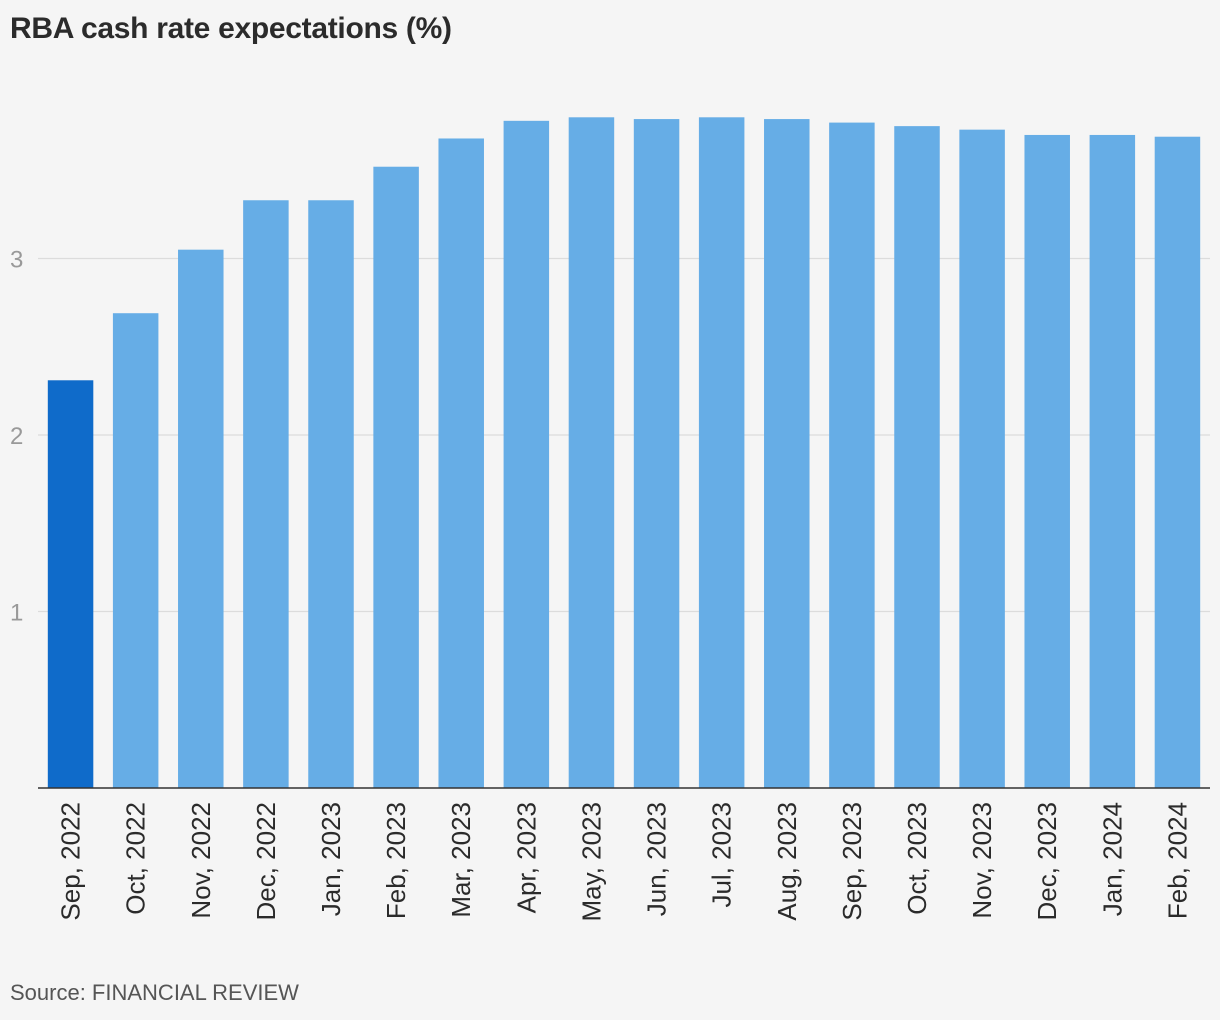  Describe the element at coordinates (71, 861) in the screenshot. I see `x-tick-label: Sep, 2022` at that location.